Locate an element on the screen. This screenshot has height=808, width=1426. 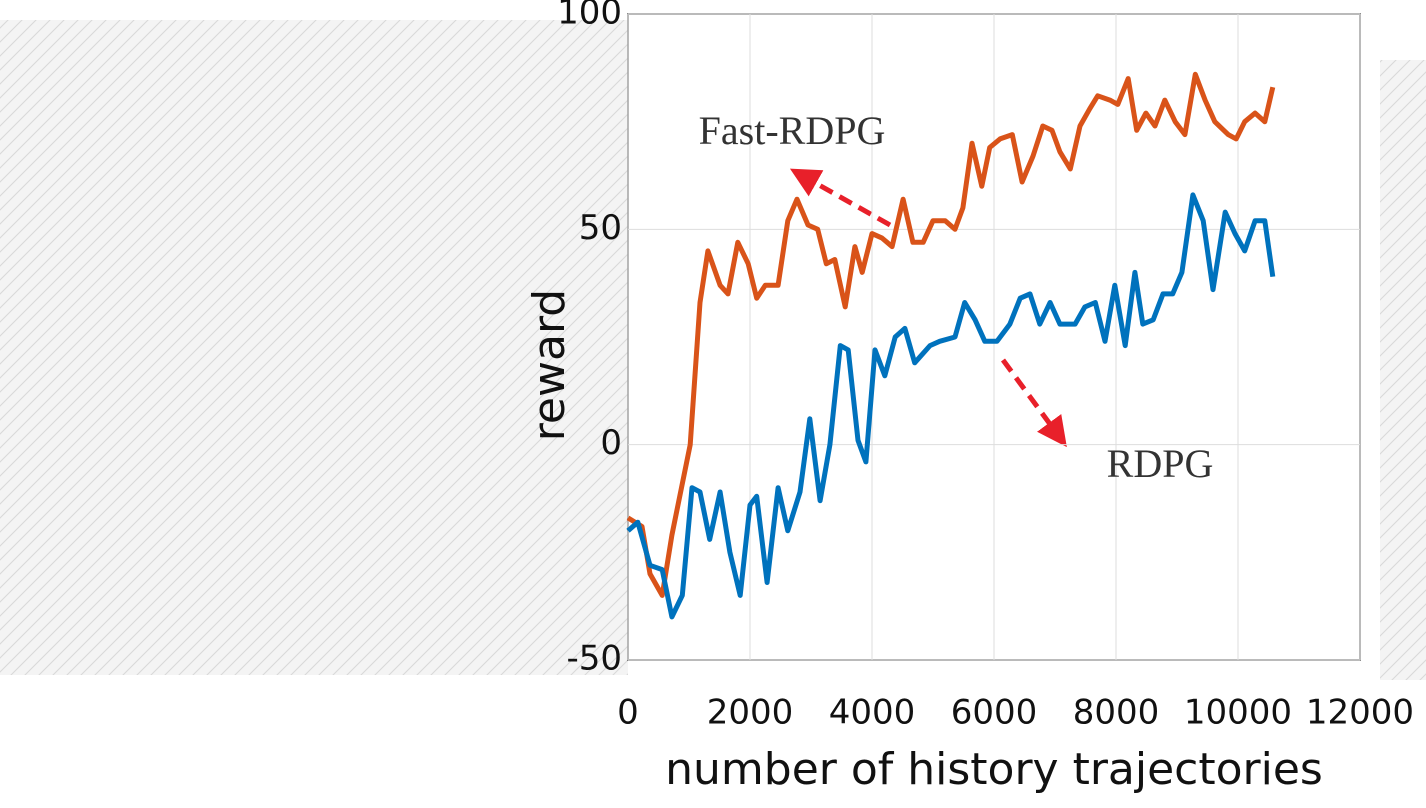
y-tick-label: 50 is located at coordinates (600, 228).